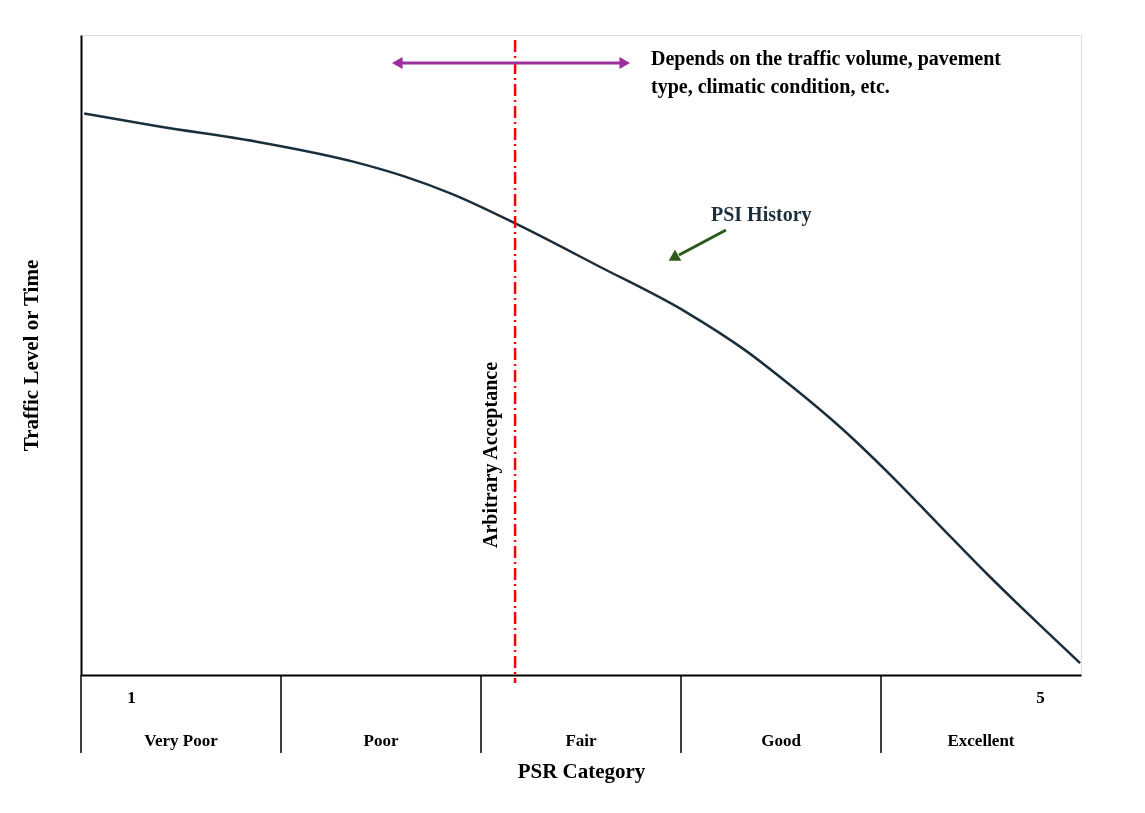 This screenshot has width=1145, height=813. I want to click on y-axis-title: Traffic Level or Time, so click(30, 355).